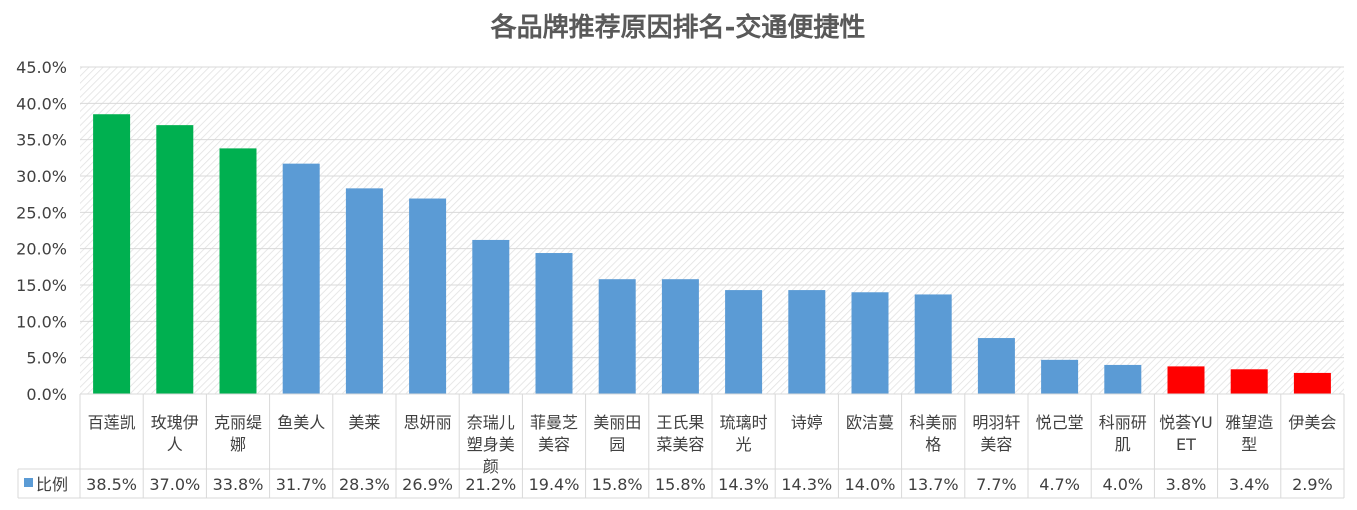 Image resolution: width=1357 pixels, height=510 pixels. Describe the element at coordinates (112, 422) in the screenshot. I see `category-label: 百莲凯` at that location.